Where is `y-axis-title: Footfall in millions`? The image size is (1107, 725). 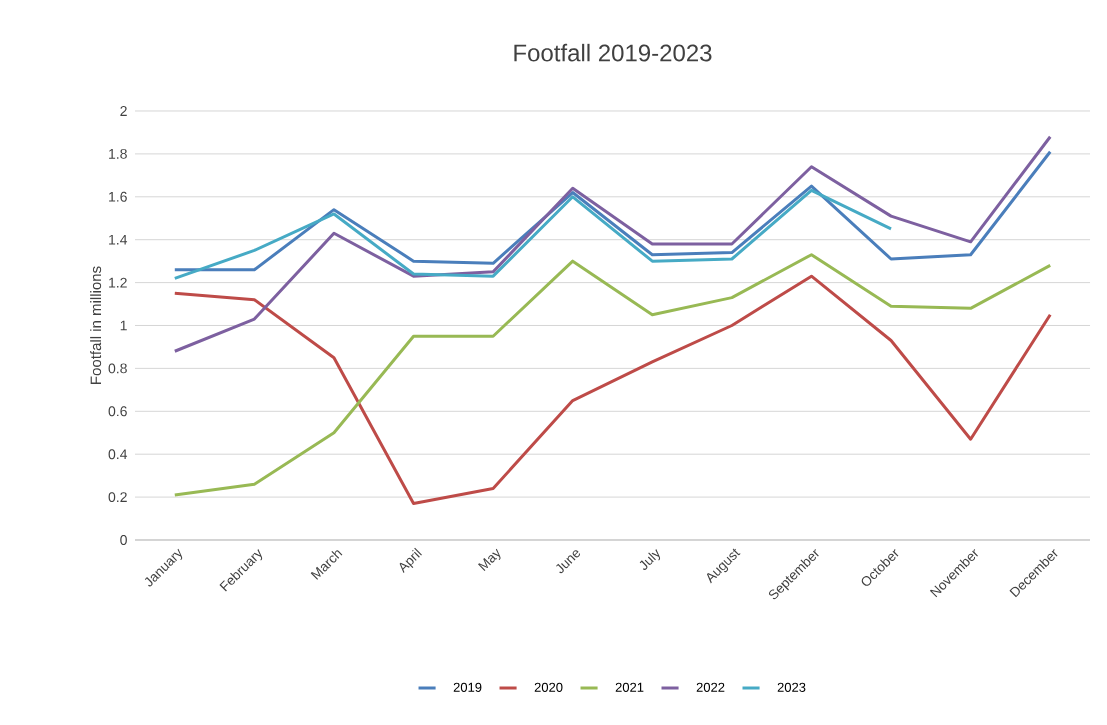 y-axis-title: Footfall in millions is located at coordinates (96, 325).